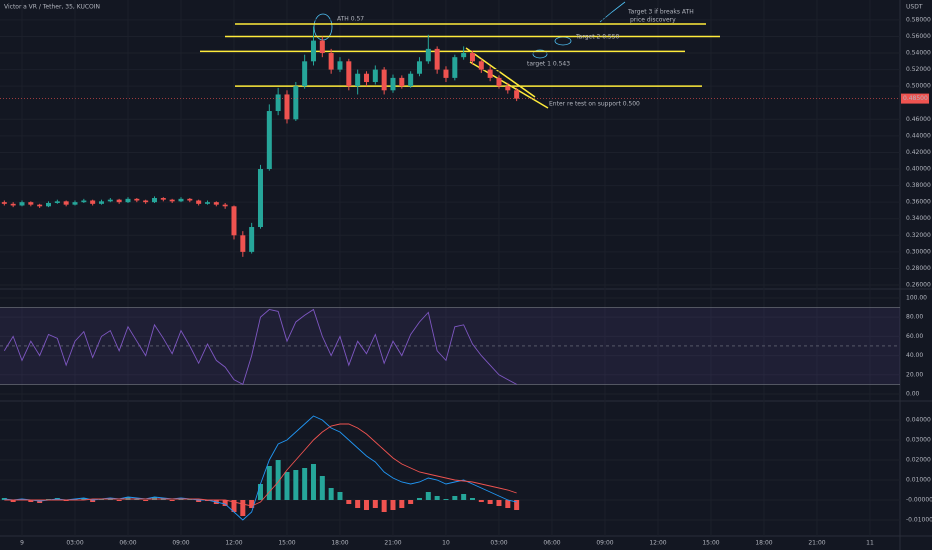 The width and height of the screenshot is (932, 550). I want to click on y-tick-label: 0.36000, so click(918, 202).